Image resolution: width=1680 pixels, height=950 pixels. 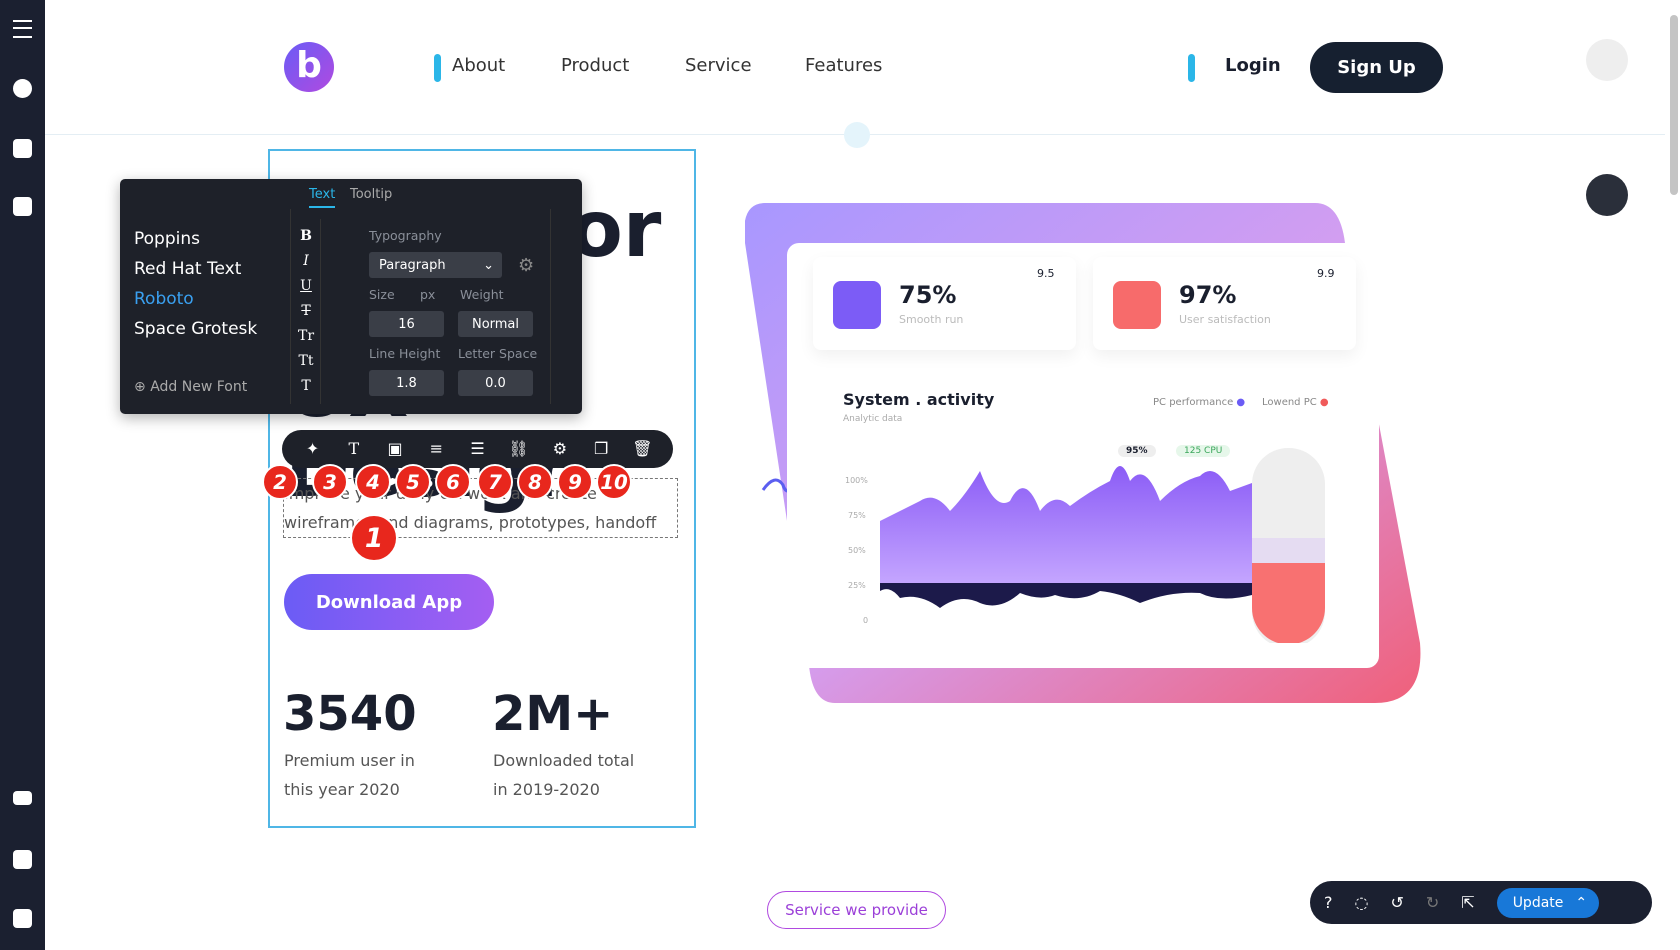 What do you see at coordinates (22, 918) in the screenshot?
I see `exit-icon` at bounding box center [22, 918].